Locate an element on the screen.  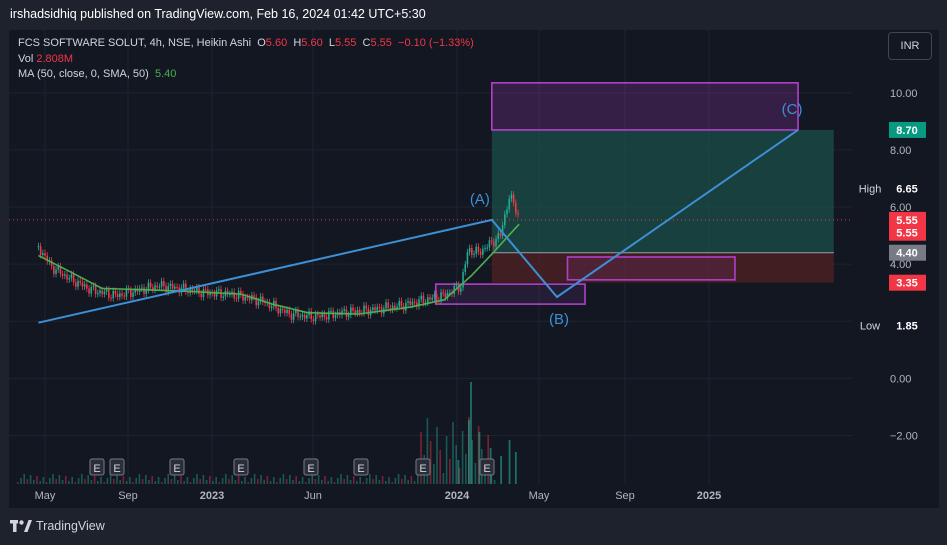
zone-box is located at coordinates (510, 294).